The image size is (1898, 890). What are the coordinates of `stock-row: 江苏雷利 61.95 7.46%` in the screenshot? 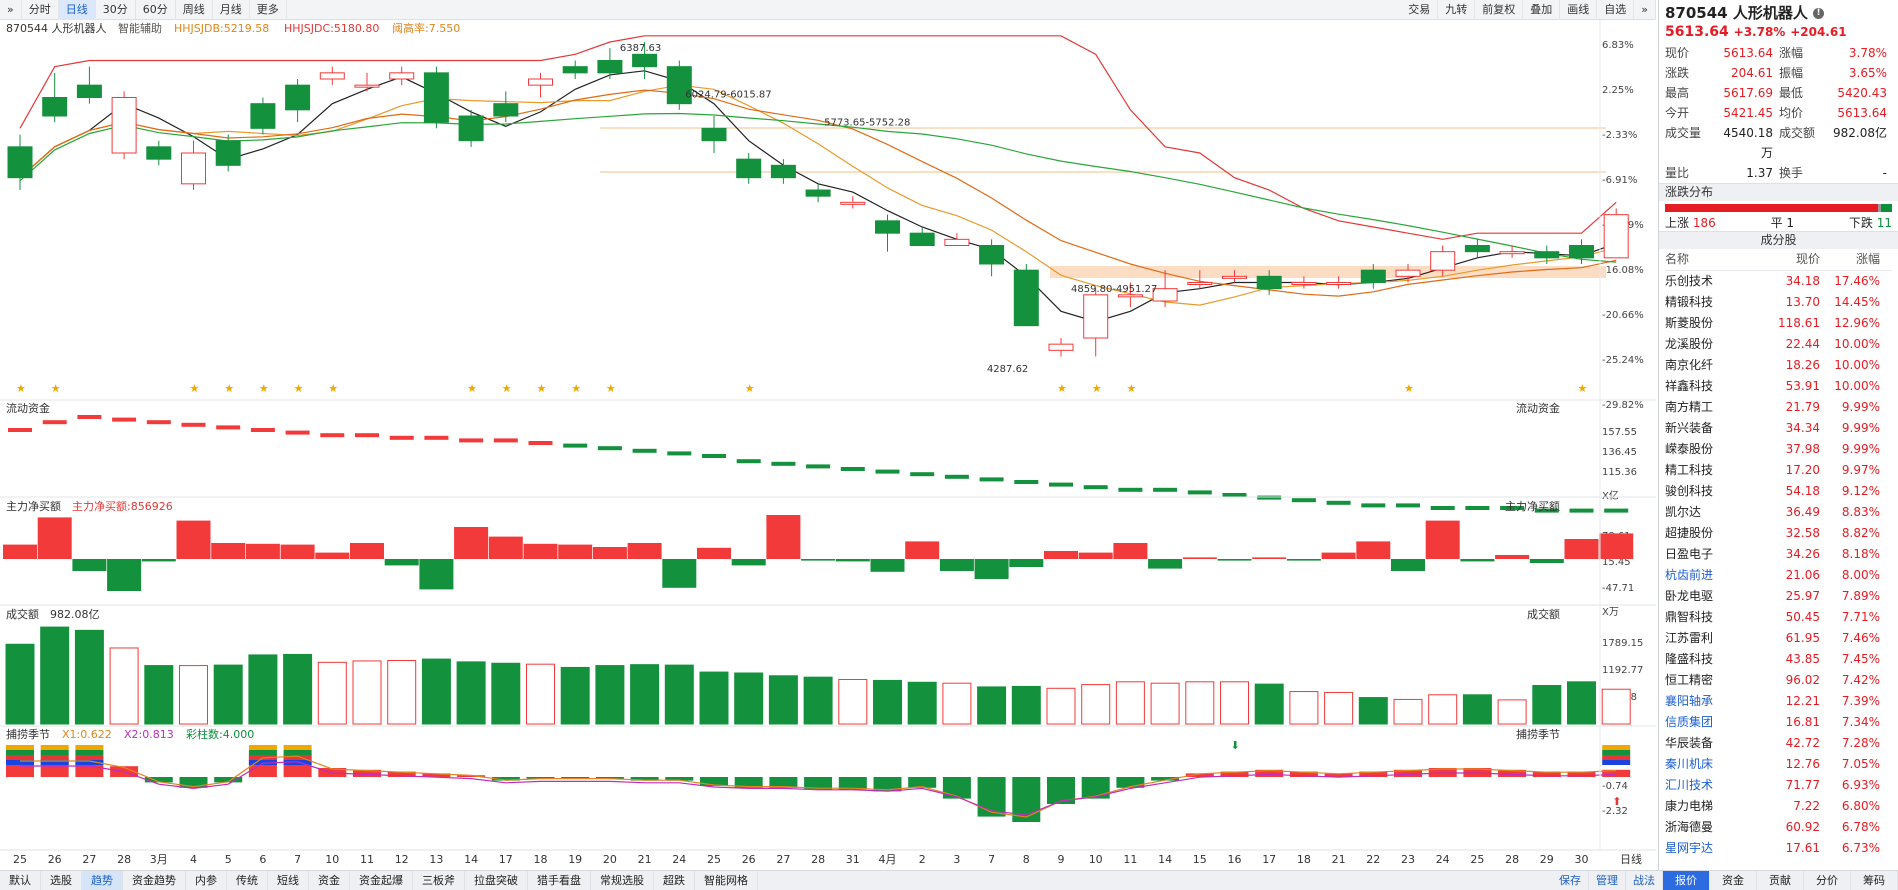 It's located at (1778, 638).